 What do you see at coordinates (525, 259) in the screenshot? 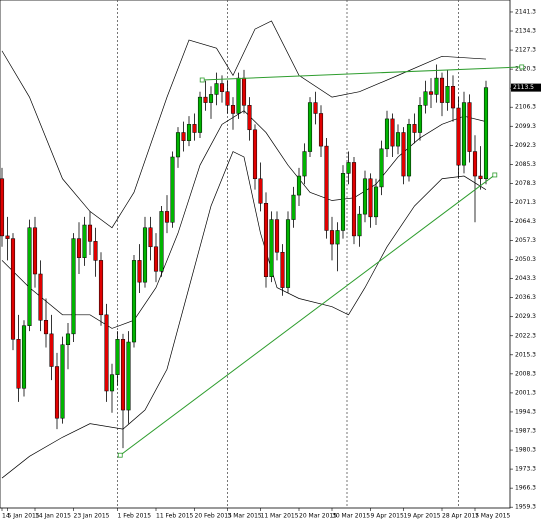
I see `y-tick-label: 2050.3` at bounding box center [525, 259].